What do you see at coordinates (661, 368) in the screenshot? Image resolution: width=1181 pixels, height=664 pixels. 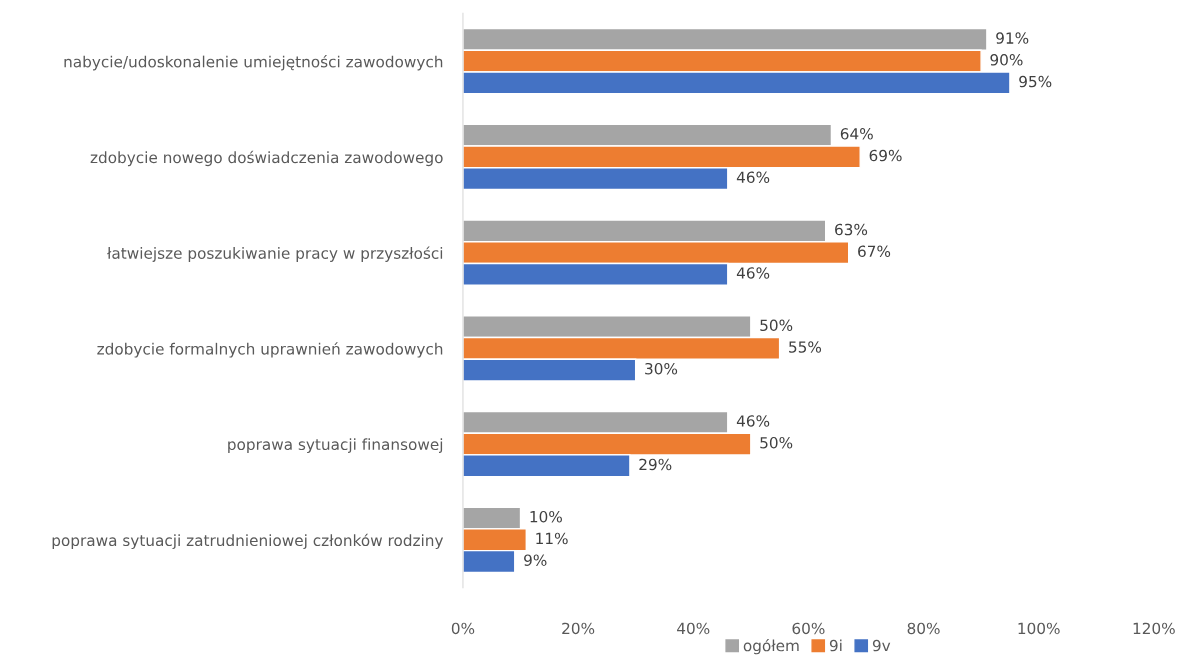 I see `data-label: 30%` at bounding box center [661, 368].